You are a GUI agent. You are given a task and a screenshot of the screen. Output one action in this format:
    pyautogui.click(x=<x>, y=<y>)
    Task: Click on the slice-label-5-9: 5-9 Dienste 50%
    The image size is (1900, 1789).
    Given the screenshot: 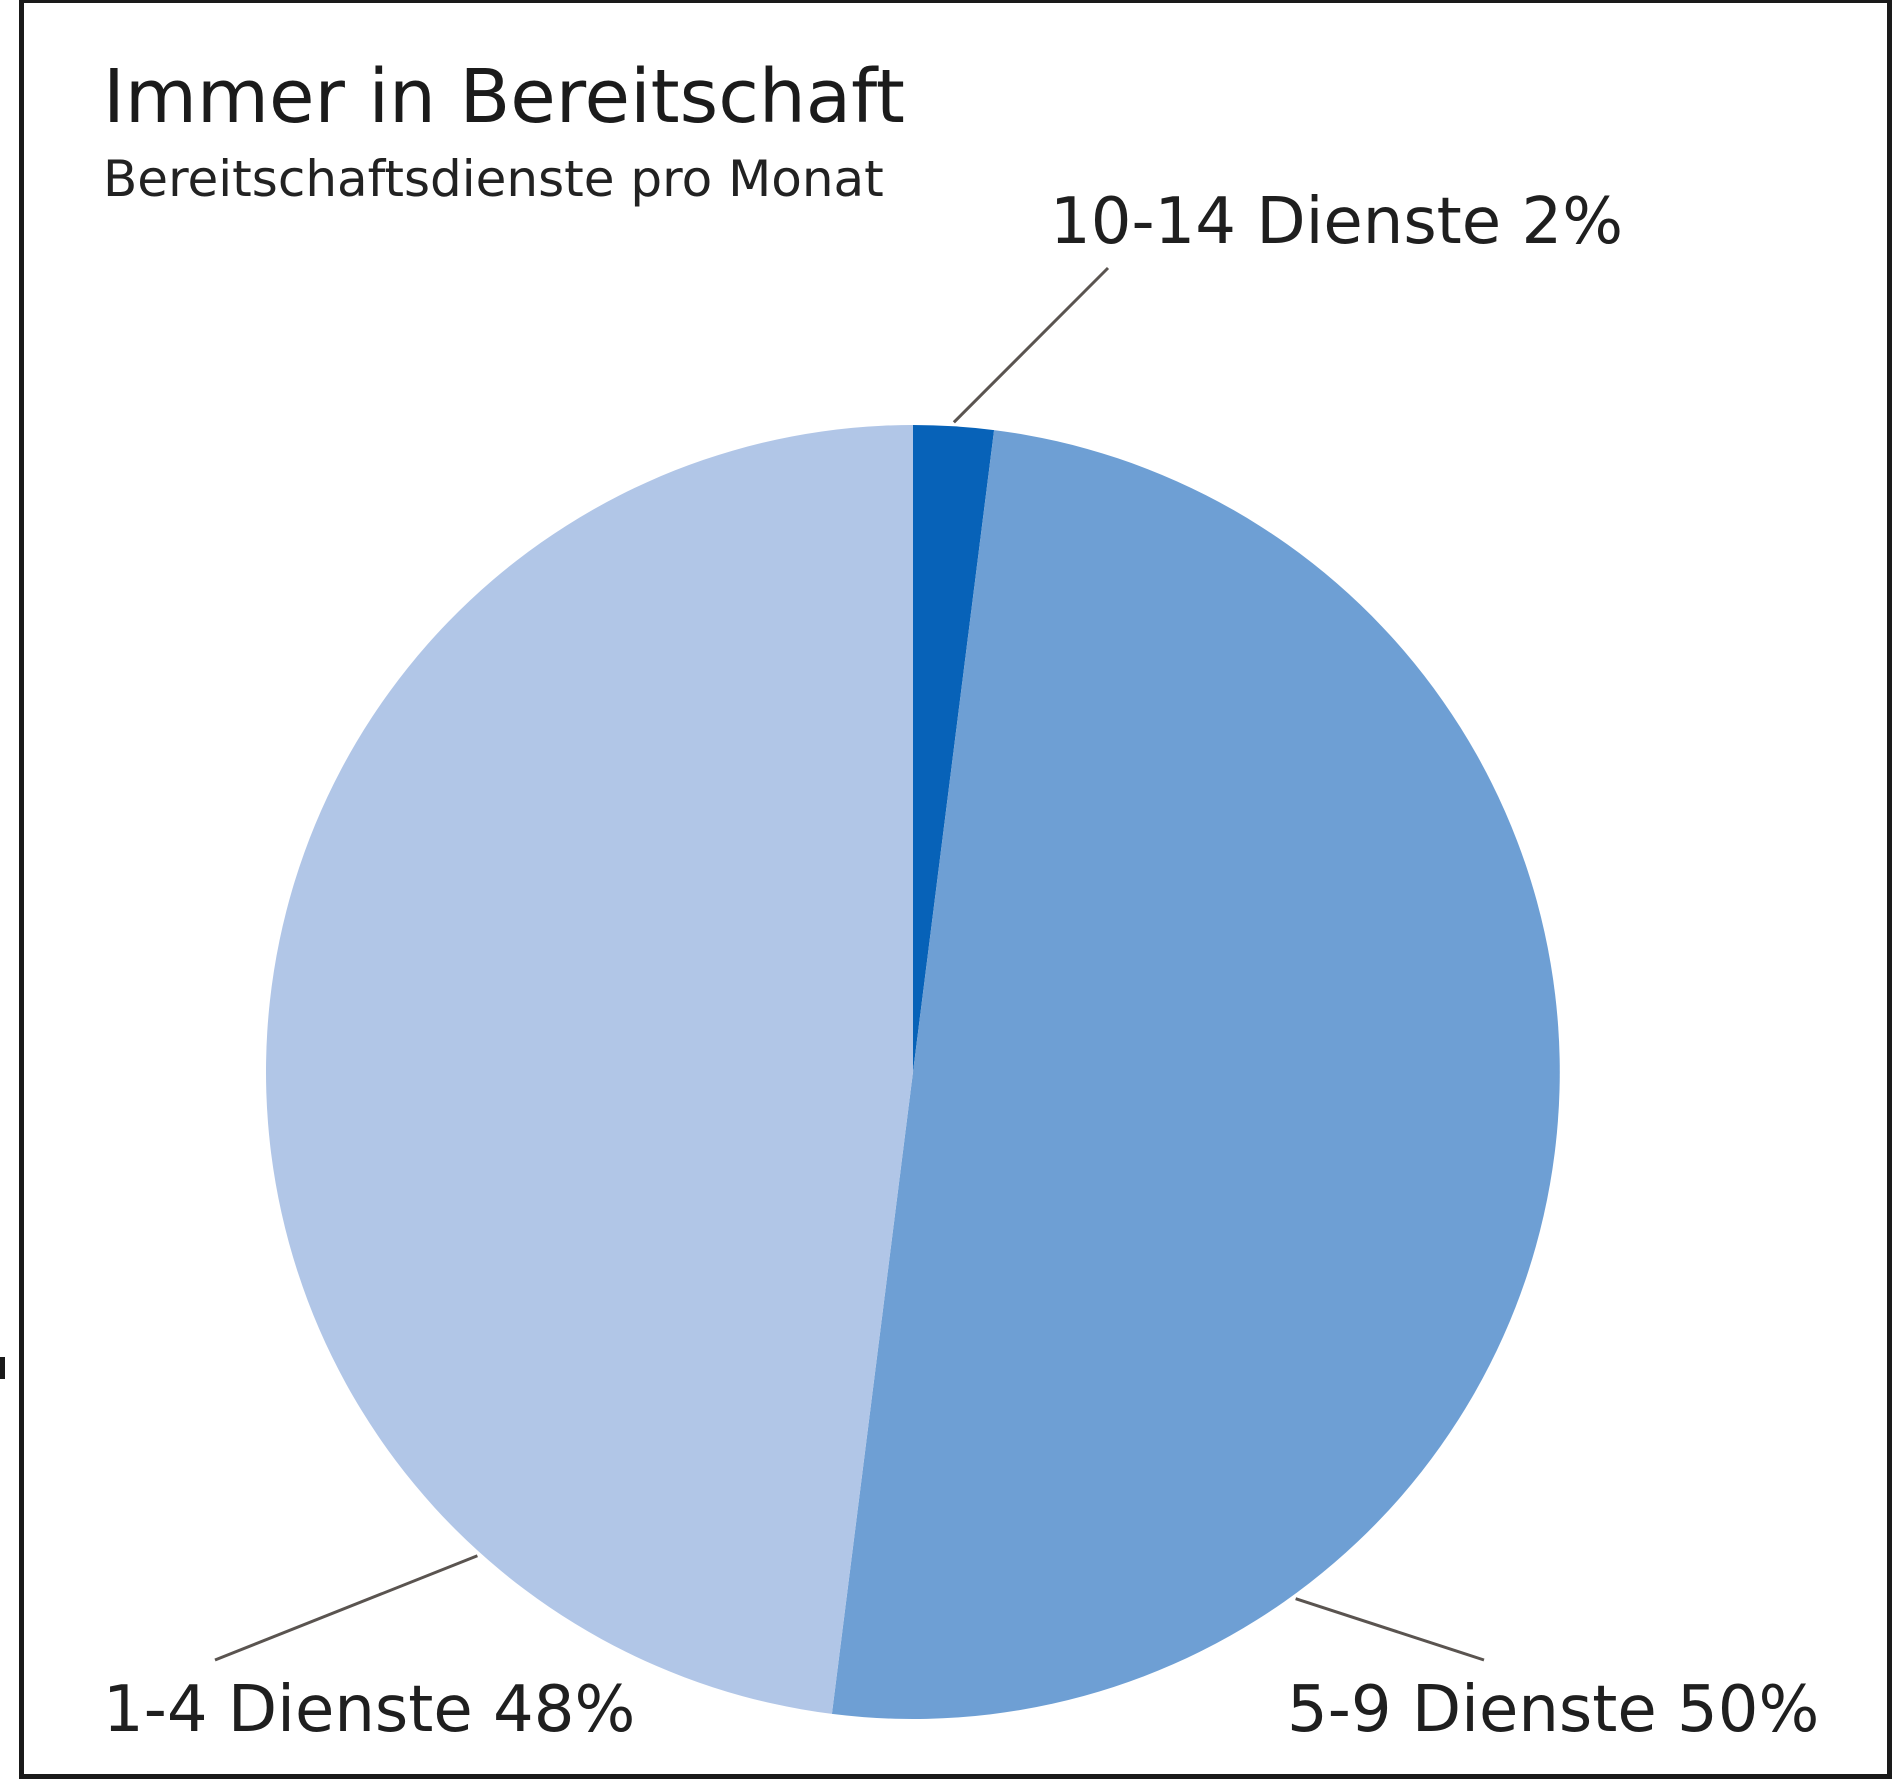 What is the action you would take?
    pyautogui.click(x=1553, y=1710)
    